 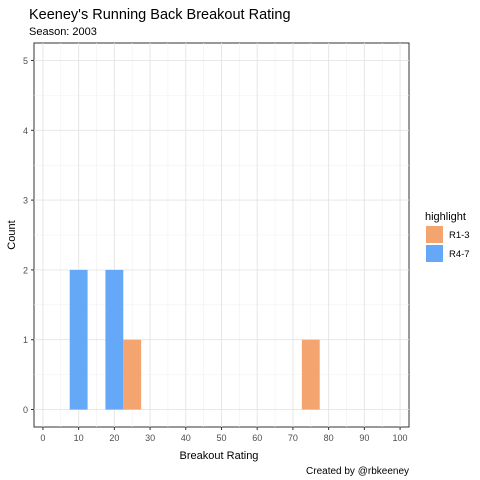 I want to click on y-tick-label: 4, so click(x=25, y=131).